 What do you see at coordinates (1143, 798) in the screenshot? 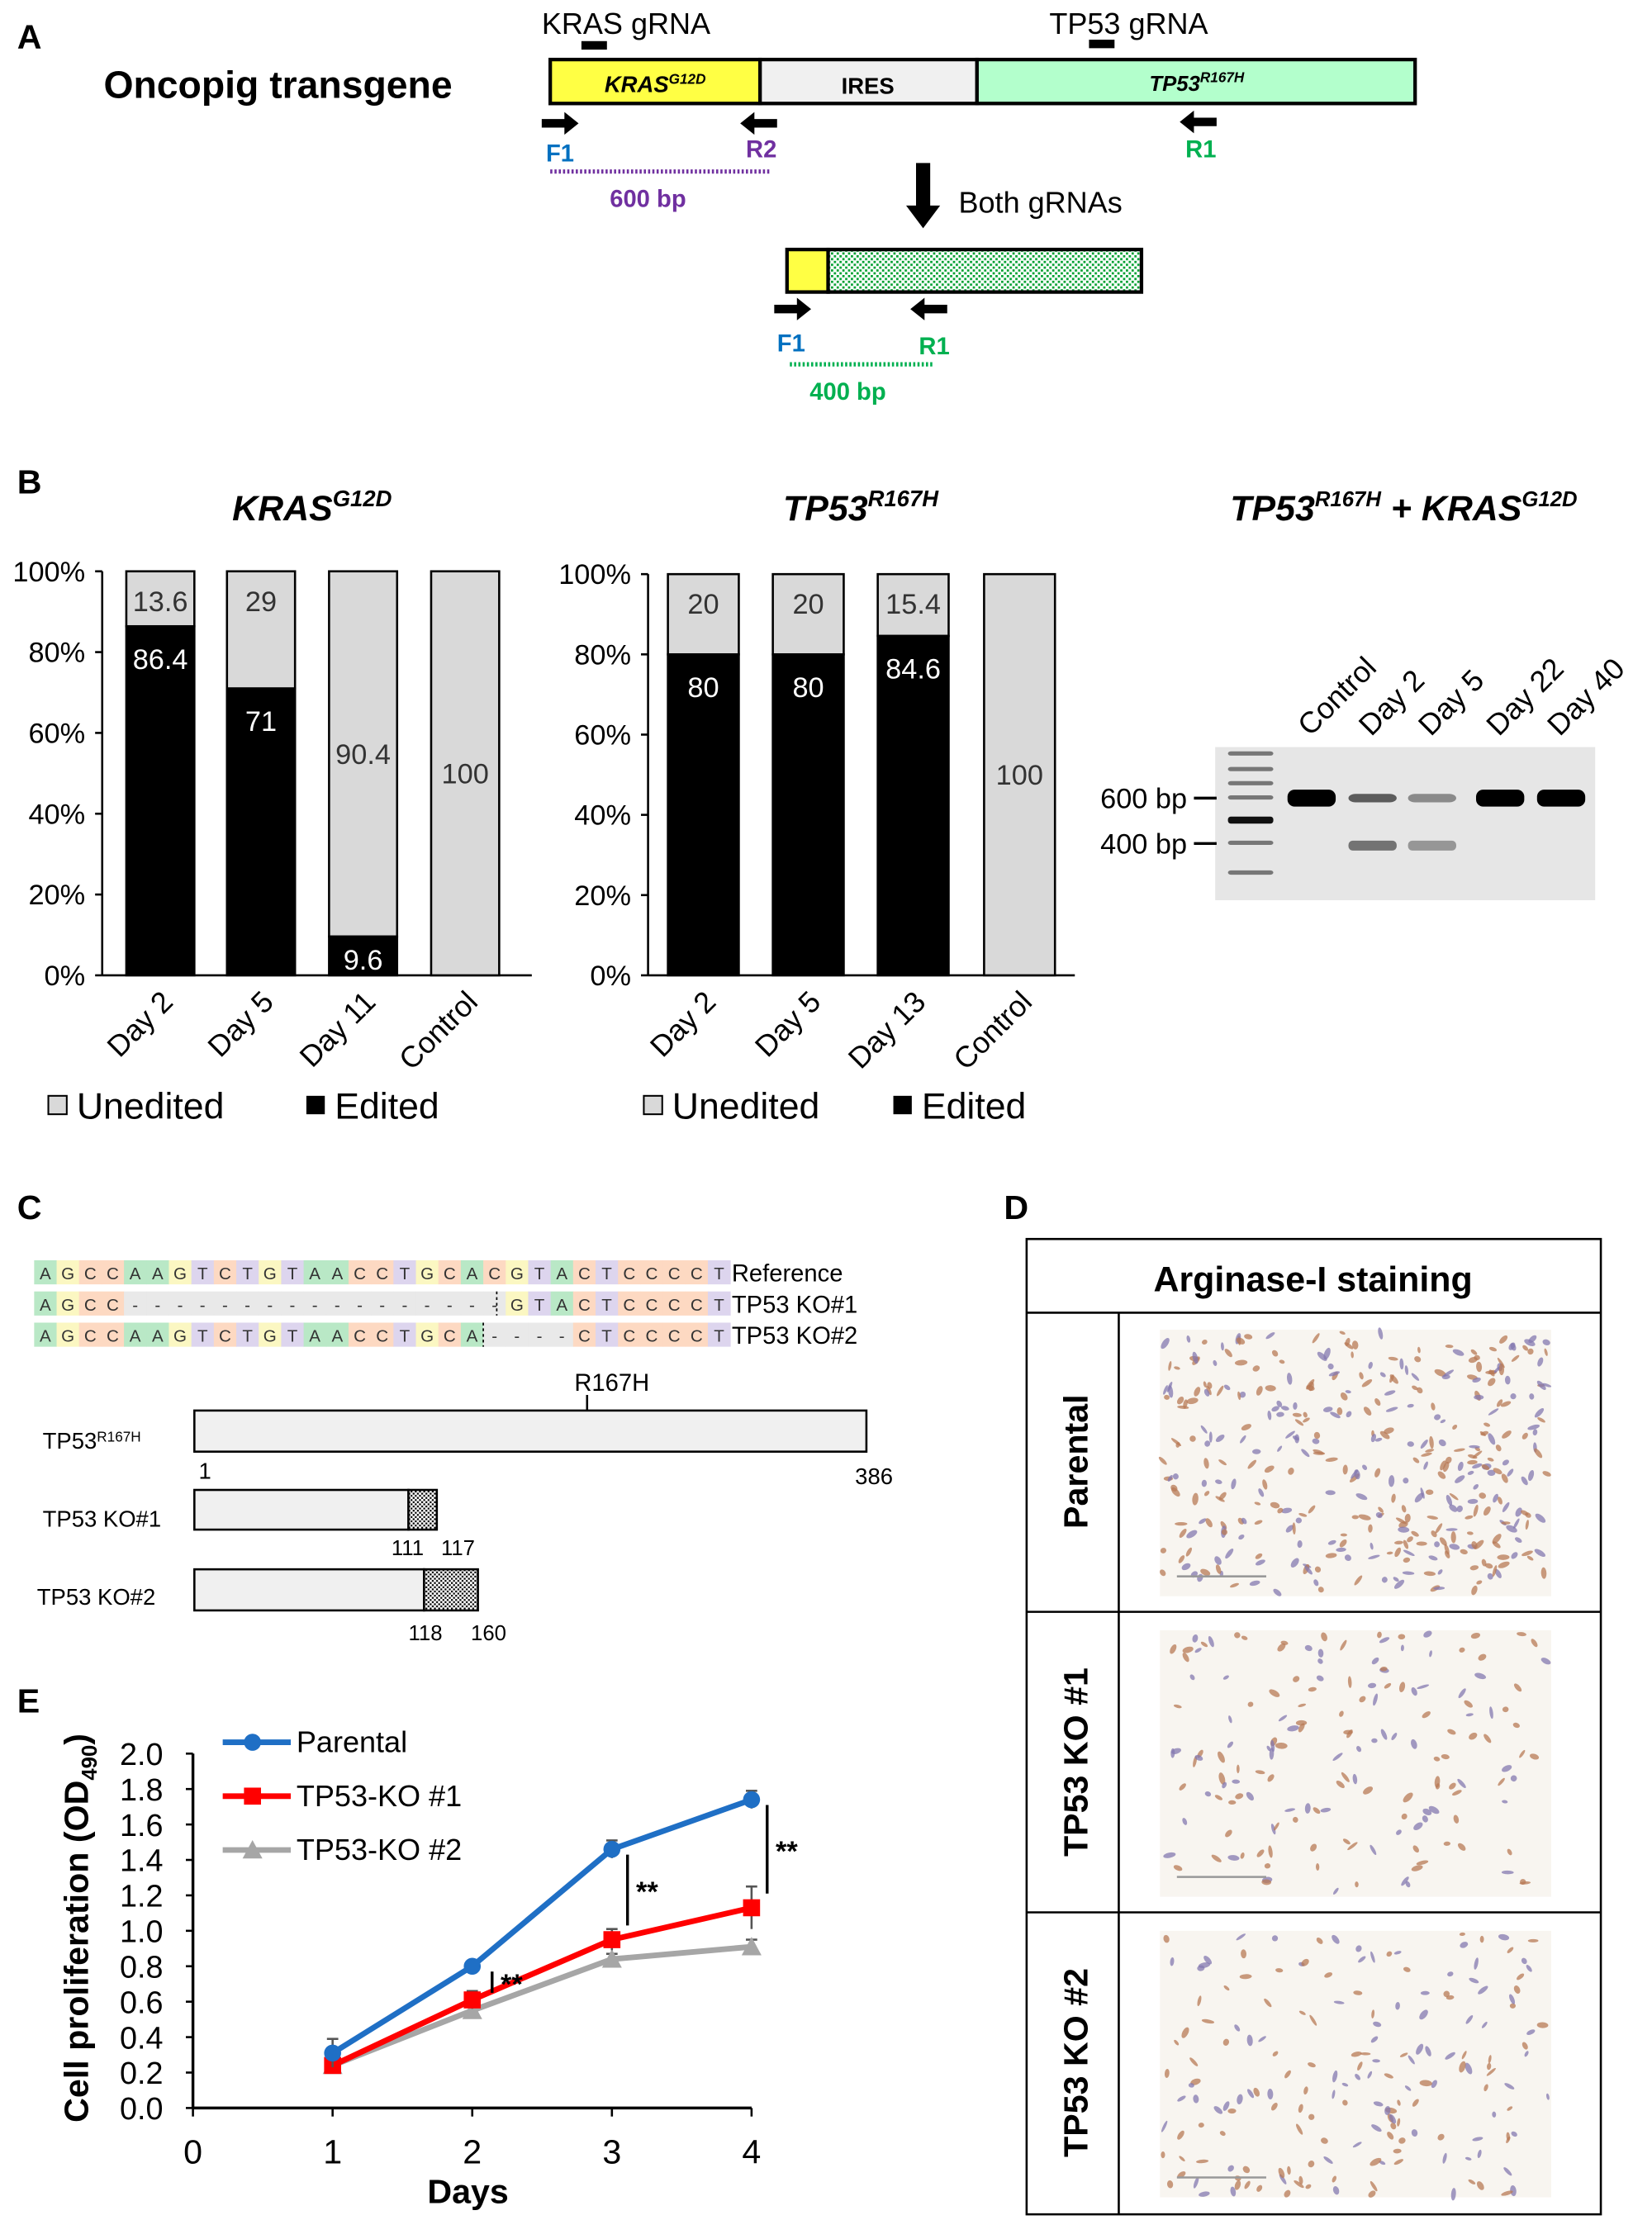
I see `marker-600-label: 600 bp` at bounding box center [1143, 798].